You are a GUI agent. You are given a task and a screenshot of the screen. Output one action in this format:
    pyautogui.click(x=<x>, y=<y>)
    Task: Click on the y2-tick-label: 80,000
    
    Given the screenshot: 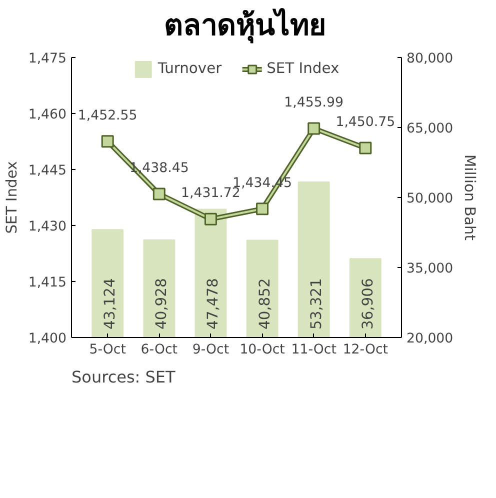 What is the action you would take?
    pyautogui.click(x=430, y=58)
    